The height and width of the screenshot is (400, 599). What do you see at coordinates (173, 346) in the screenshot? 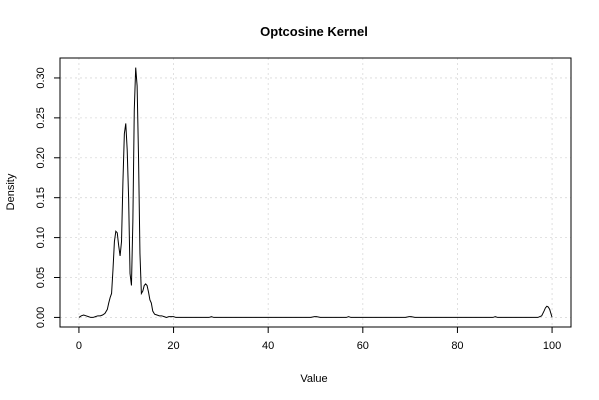
I see `x-tick-label: 20` at bounding box center [173, 346].